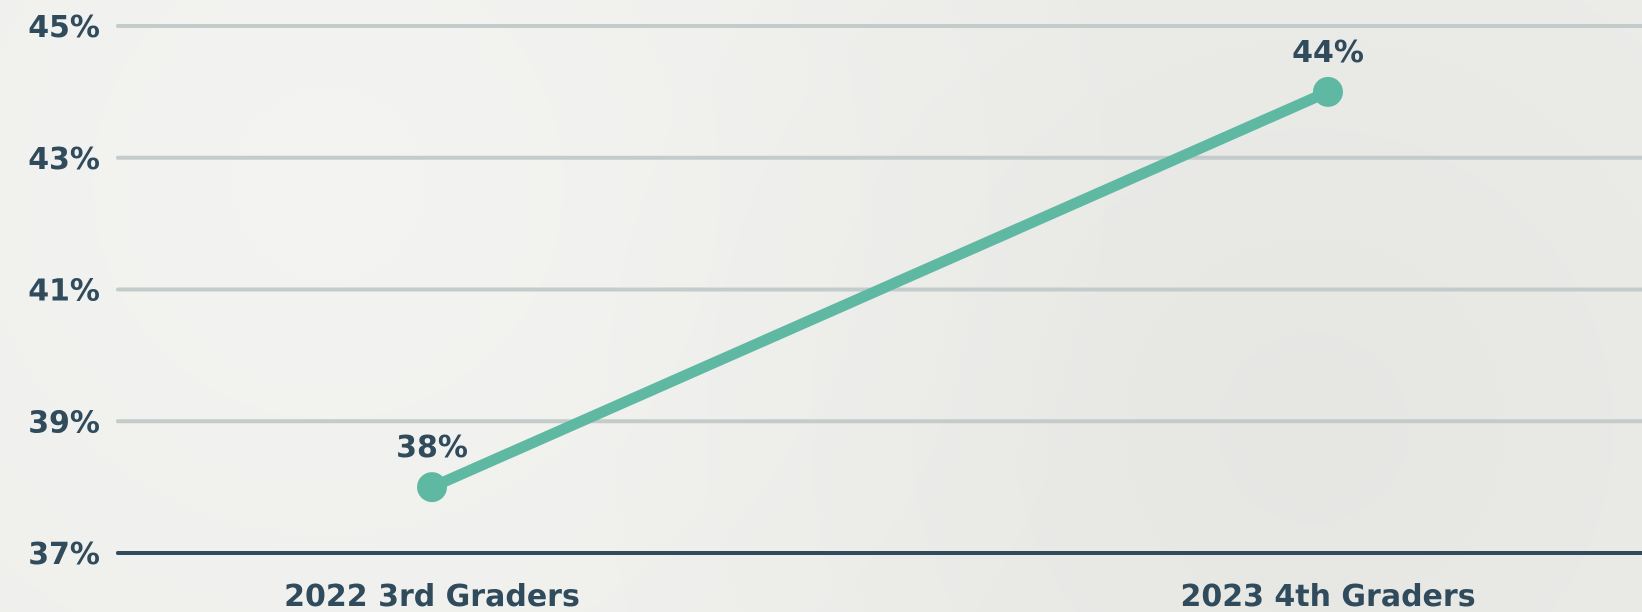 The image size is (1642, 612). Describe the element at coordinates (432, 447) in the screenshot. I see `data-label: 38%` at that location.